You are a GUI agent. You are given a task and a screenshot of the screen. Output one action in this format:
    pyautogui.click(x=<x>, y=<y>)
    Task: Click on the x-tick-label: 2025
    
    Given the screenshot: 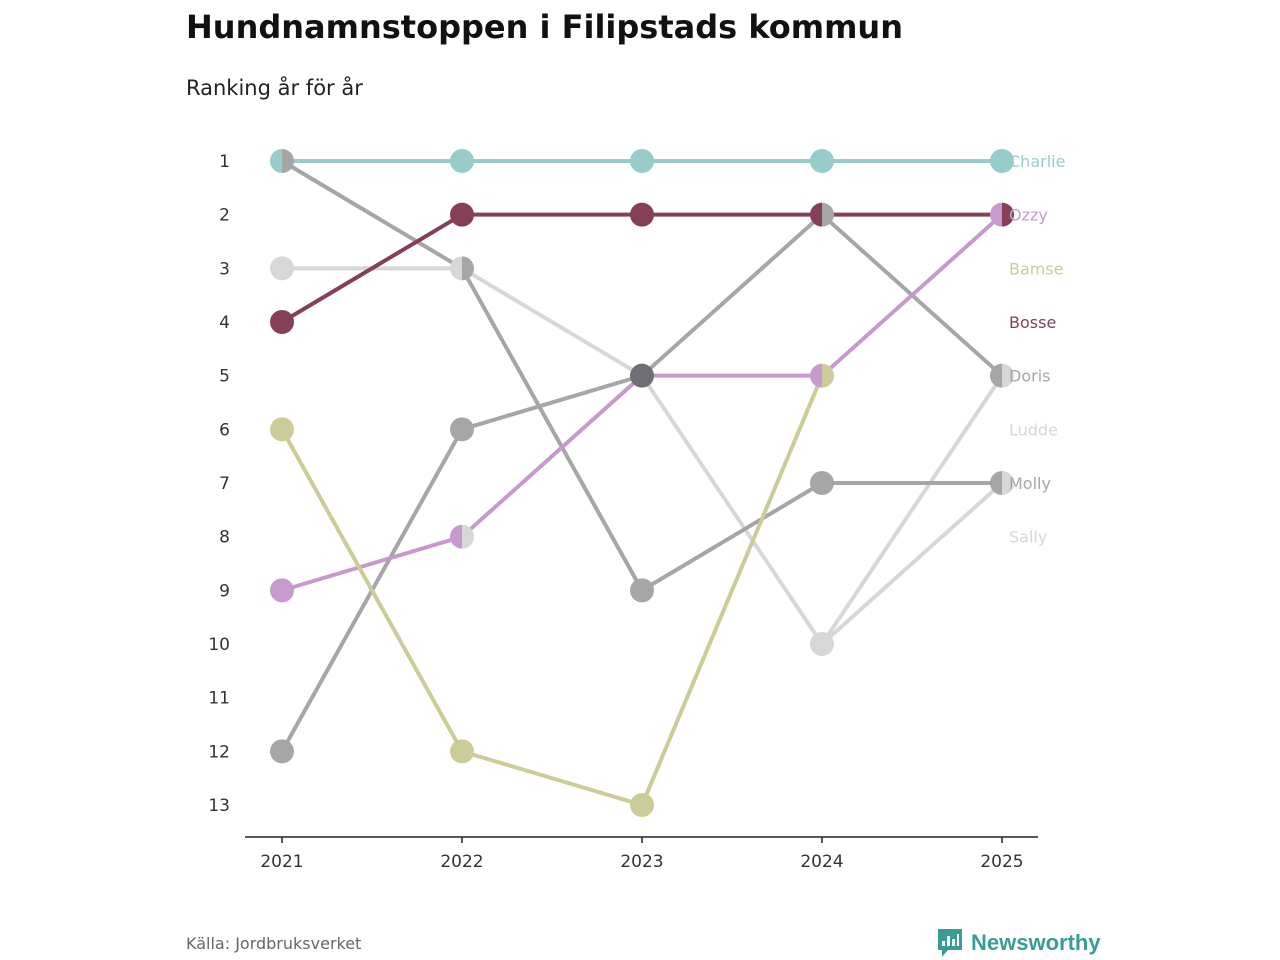 What is the action you would take?
    pyautogui.click(x=1001, y=862)
    